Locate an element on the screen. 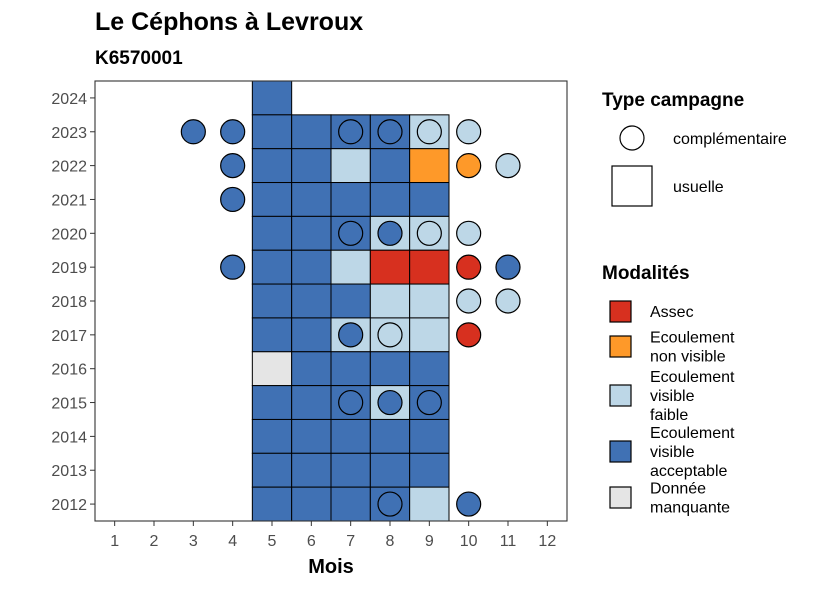  x-tick-label: 10 is located at coordinates (469, 541).